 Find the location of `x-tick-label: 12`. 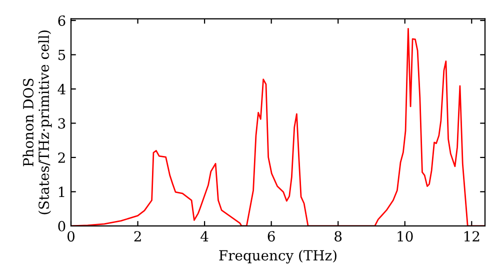

x-tick-label: 12 is located at coordinates (472, 236).